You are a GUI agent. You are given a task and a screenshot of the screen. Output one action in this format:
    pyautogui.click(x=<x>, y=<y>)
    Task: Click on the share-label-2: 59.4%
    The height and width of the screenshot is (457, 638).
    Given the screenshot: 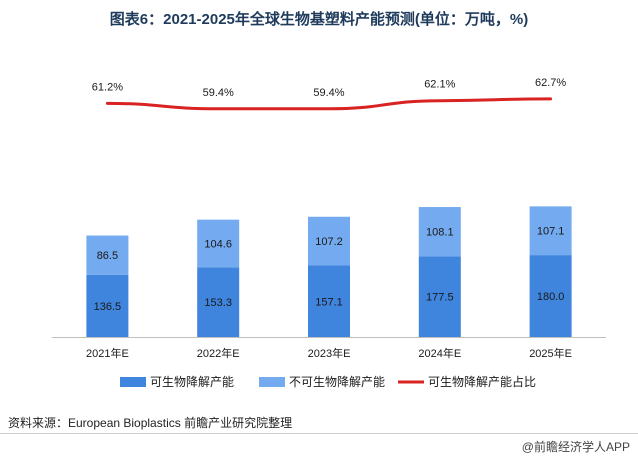 What is the action you would take?
    pyautogui.click(x=328, y=93)
    